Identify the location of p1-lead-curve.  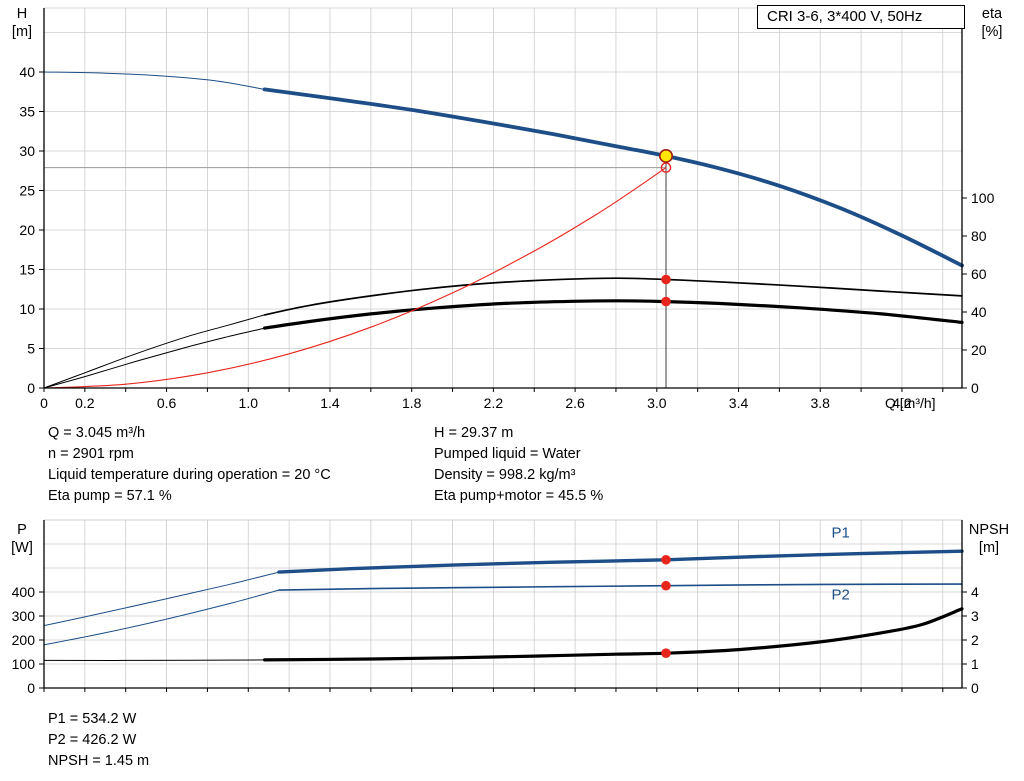
(161, 599).